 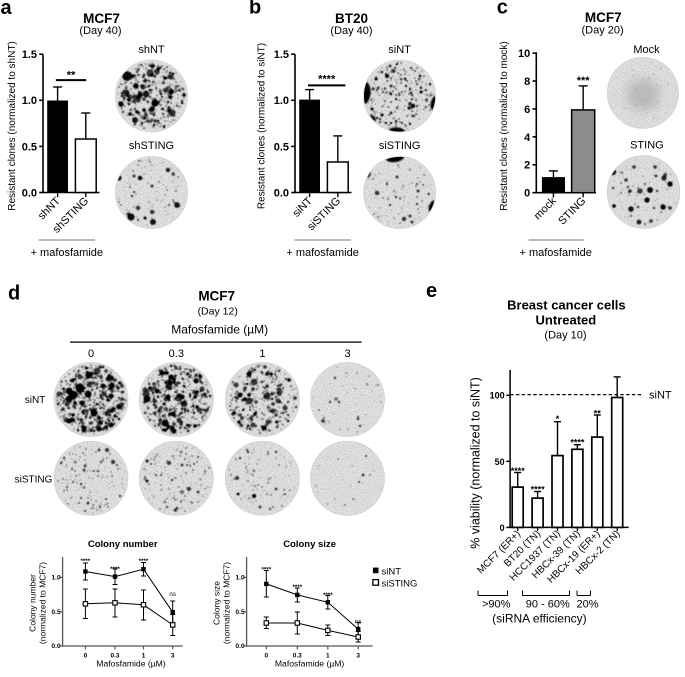 I want to click on svg-text: d, so click(x=14, y=293).